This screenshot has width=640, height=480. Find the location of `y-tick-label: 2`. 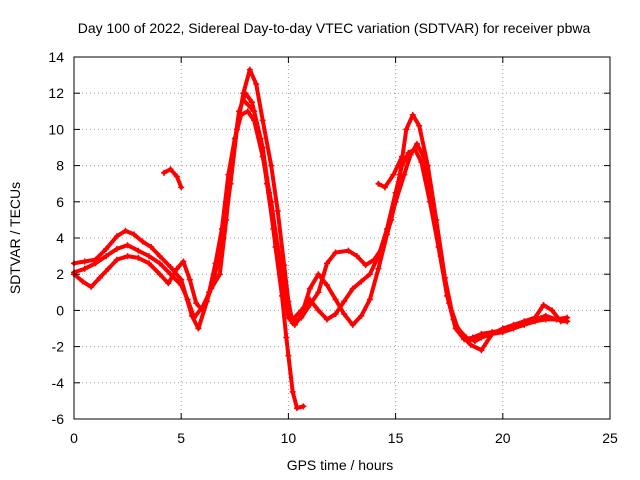

y-tick-label: 2 is located at coordinates (60, 274).